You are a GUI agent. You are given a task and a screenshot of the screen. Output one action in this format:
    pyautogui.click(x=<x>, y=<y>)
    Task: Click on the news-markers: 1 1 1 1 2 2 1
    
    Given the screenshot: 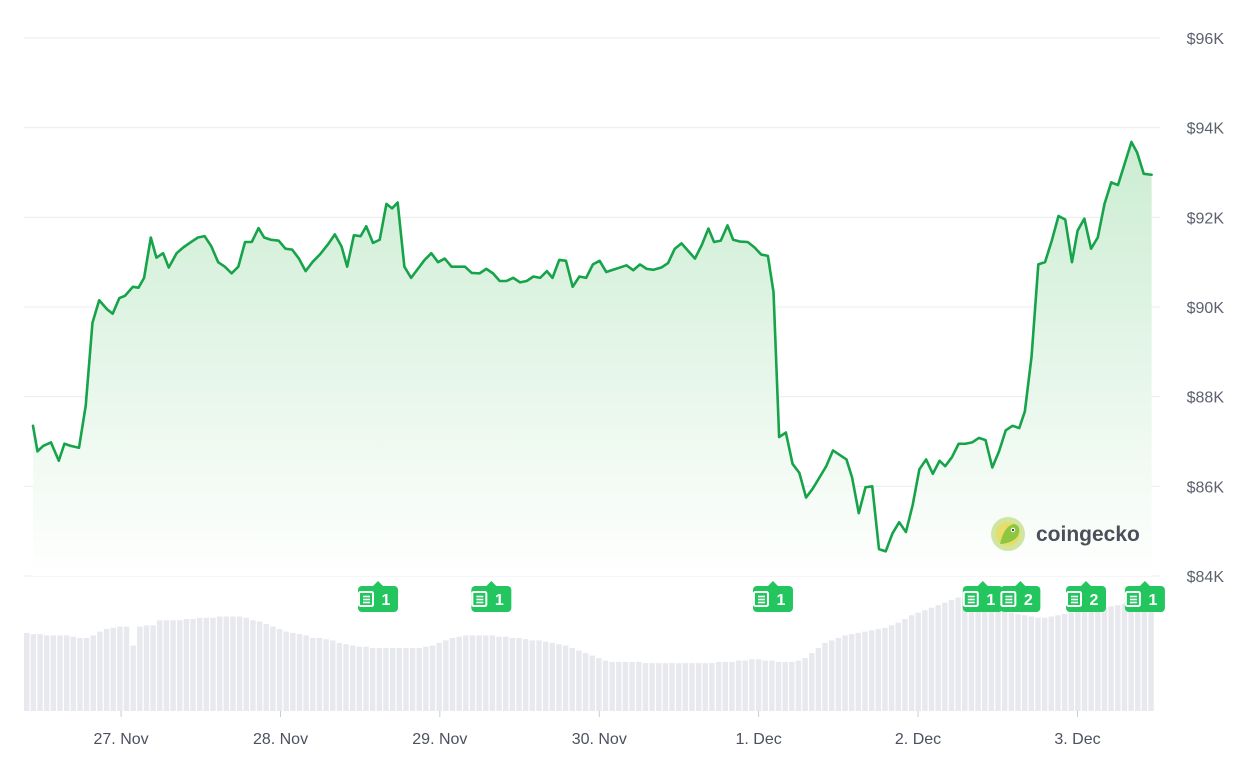 What is the action you would take?
    pyautogui.click(x=761, y=596)
    